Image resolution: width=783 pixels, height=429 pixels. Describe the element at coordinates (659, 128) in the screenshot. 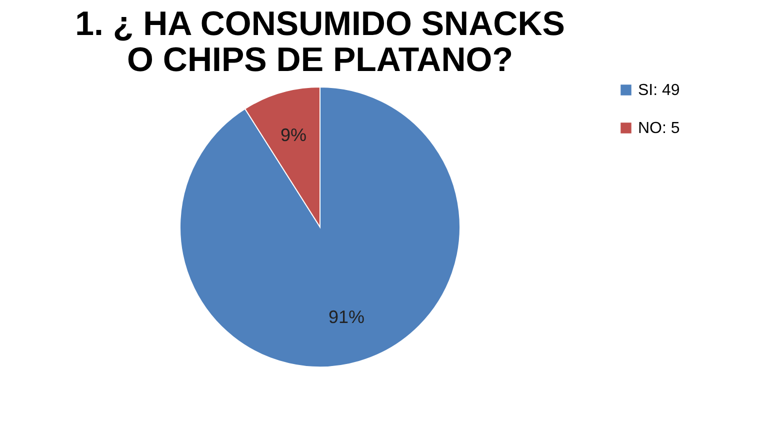

I see `legend-label: NO: 5` at that location.